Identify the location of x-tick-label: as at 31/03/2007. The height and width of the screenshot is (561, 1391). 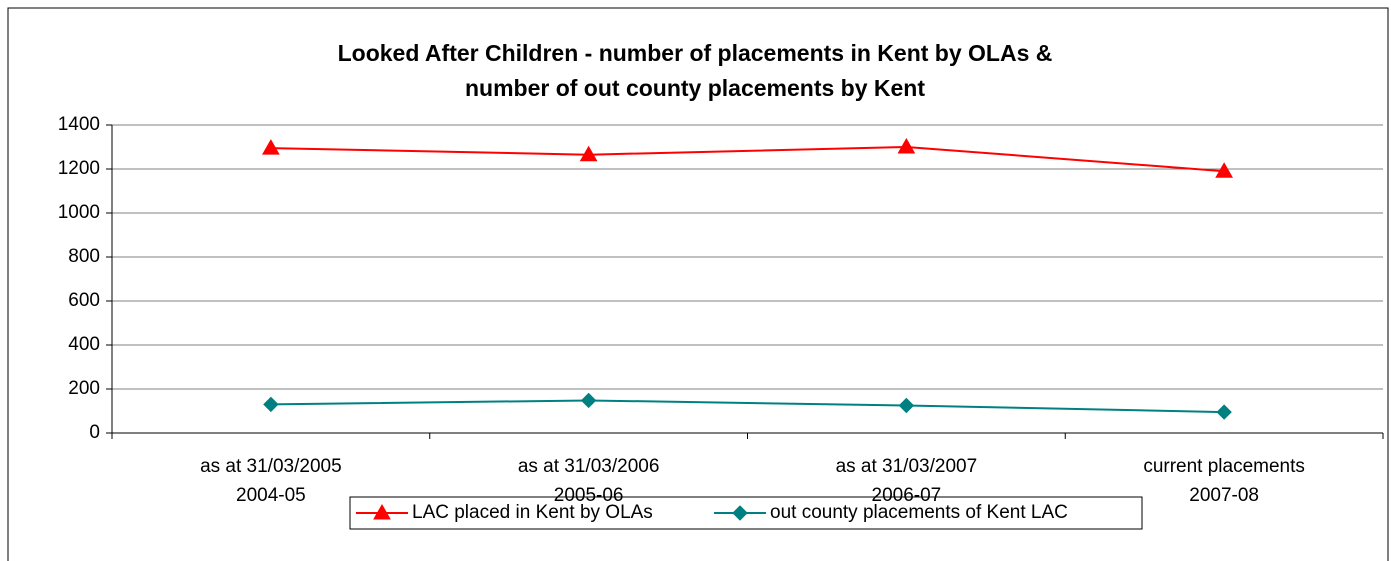
(907, 466).